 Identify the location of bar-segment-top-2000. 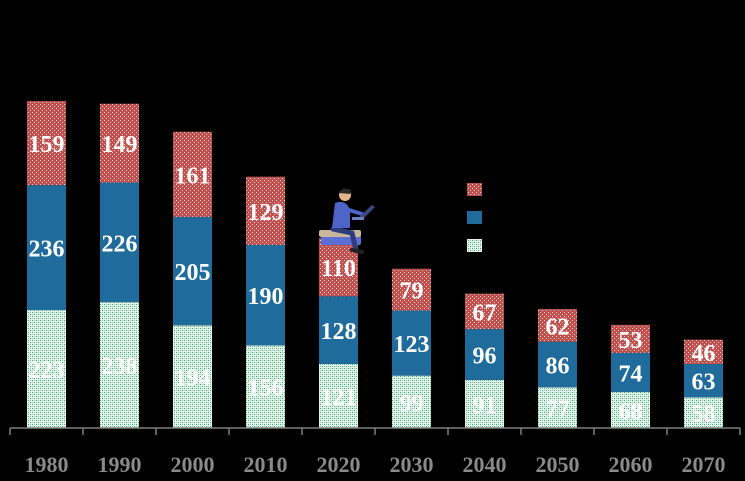
(192, 174).